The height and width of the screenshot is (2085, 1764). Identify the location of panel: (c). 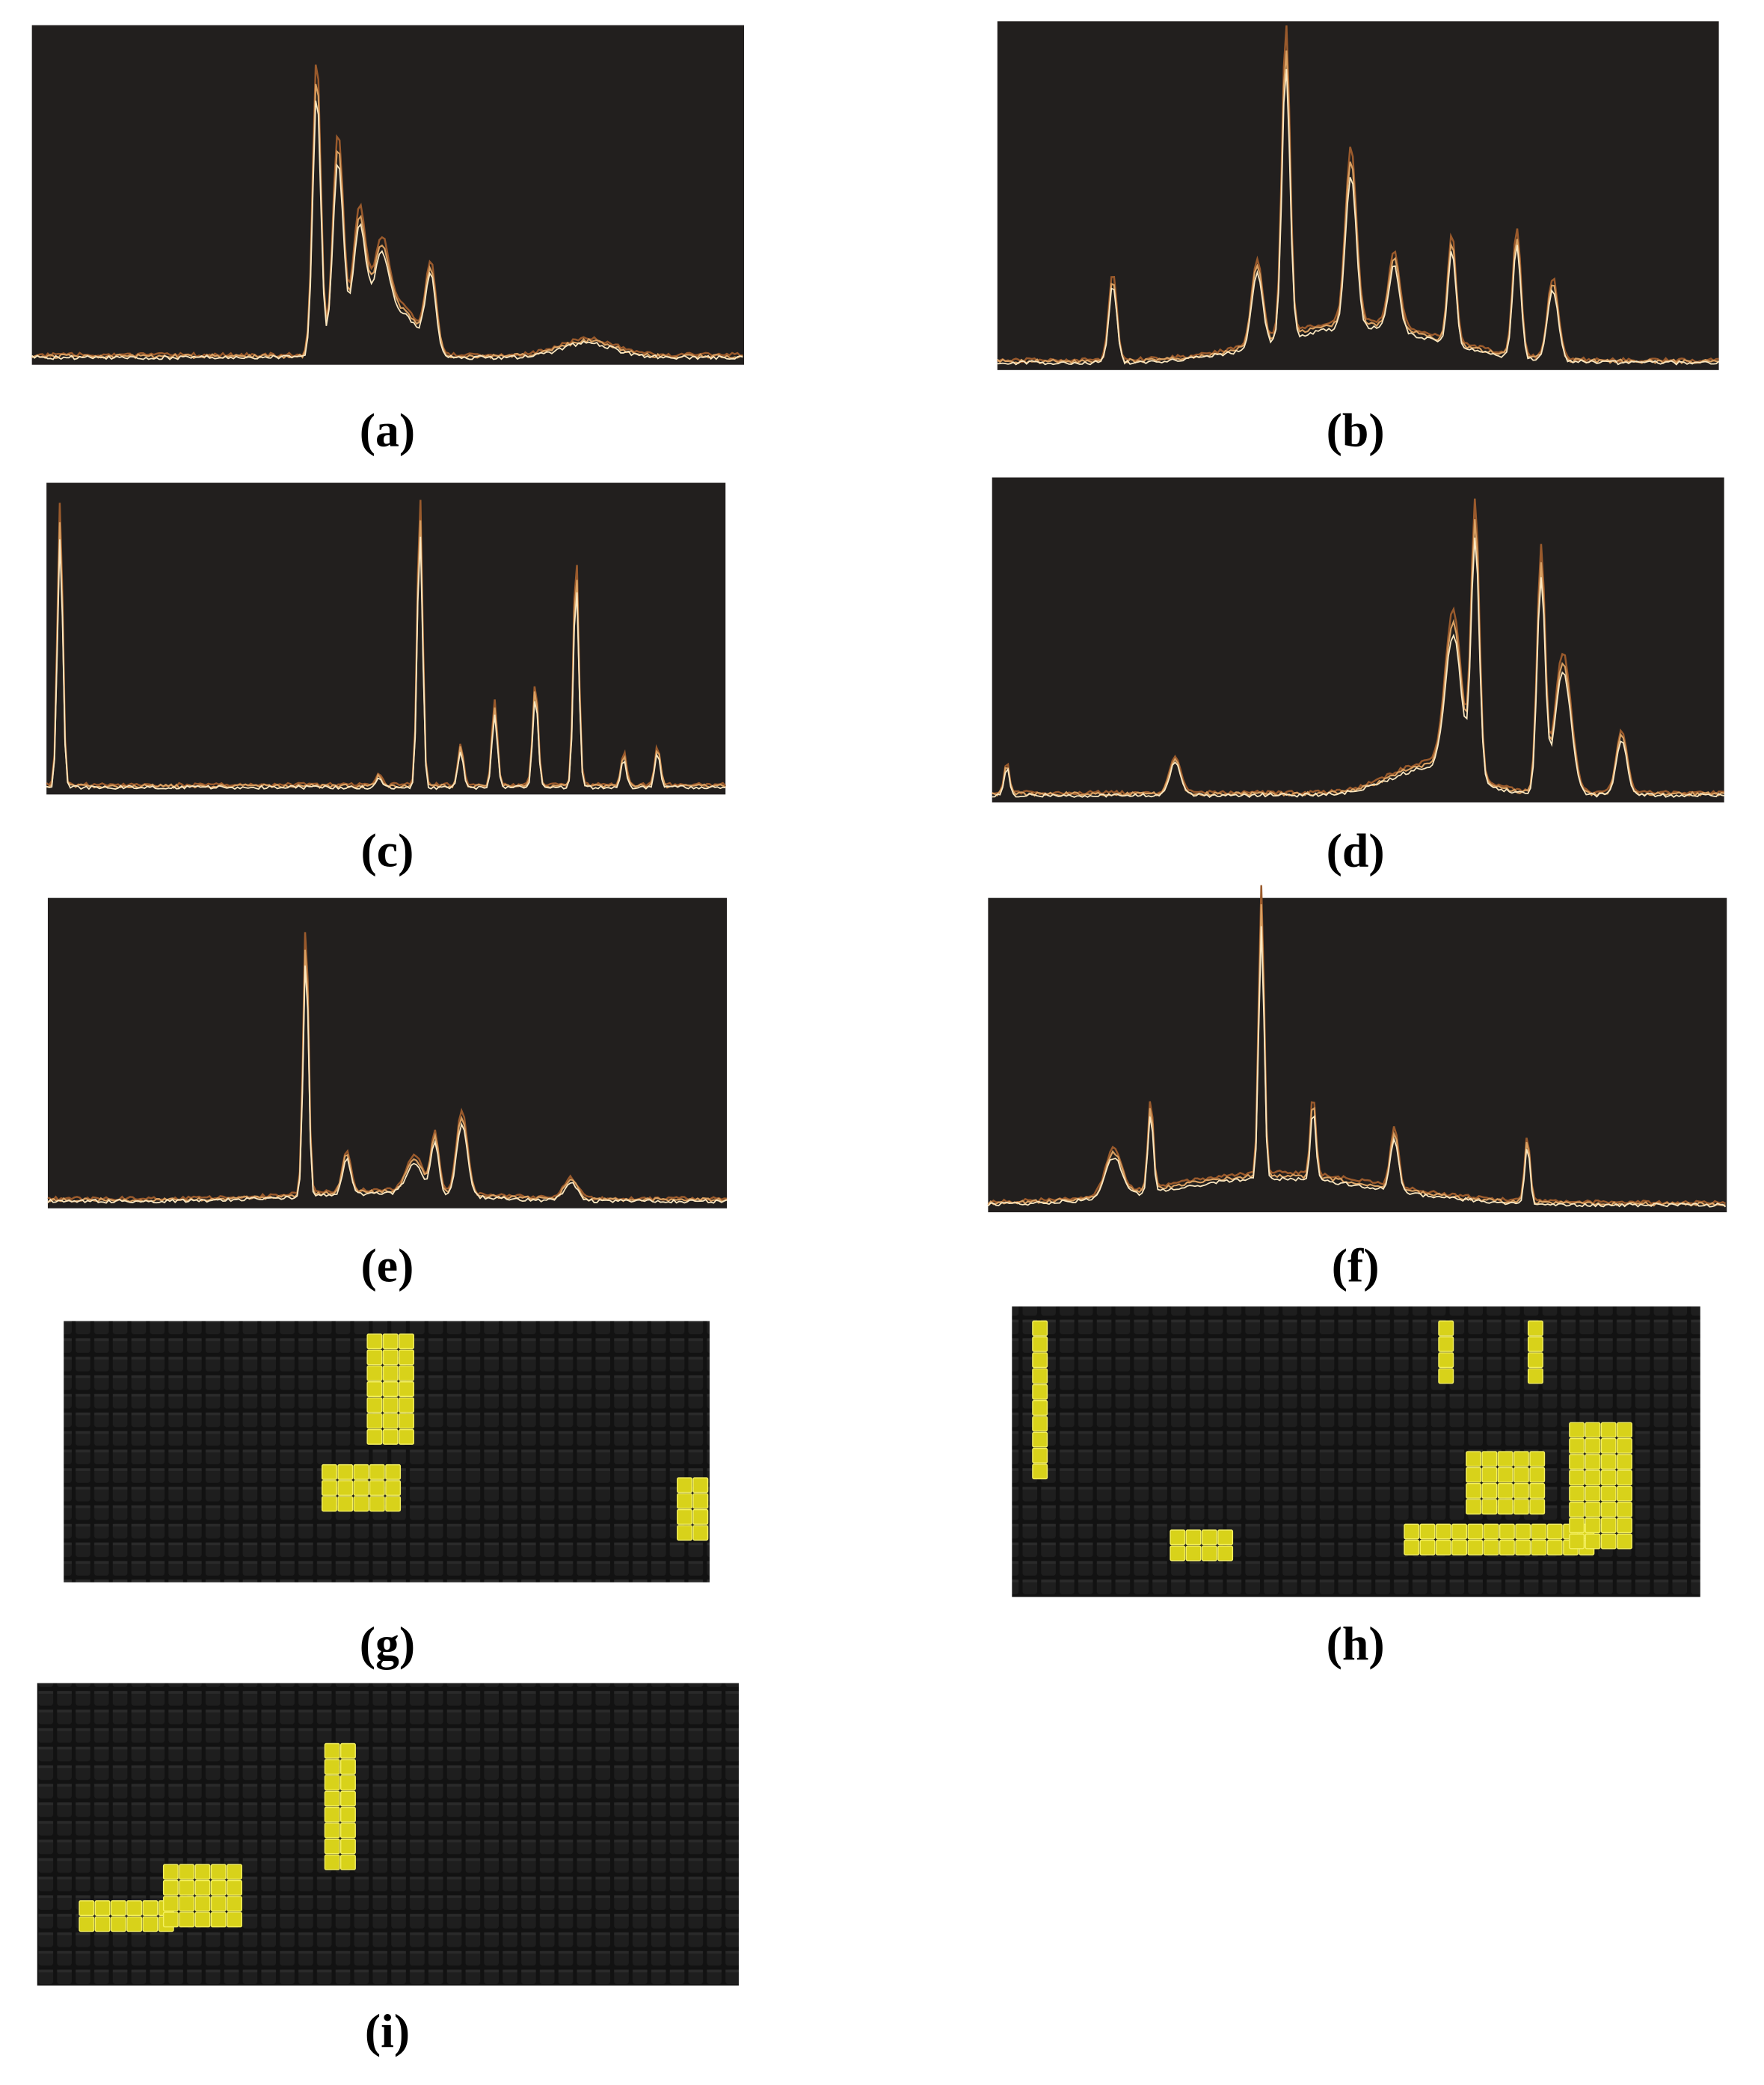
(386, 679).